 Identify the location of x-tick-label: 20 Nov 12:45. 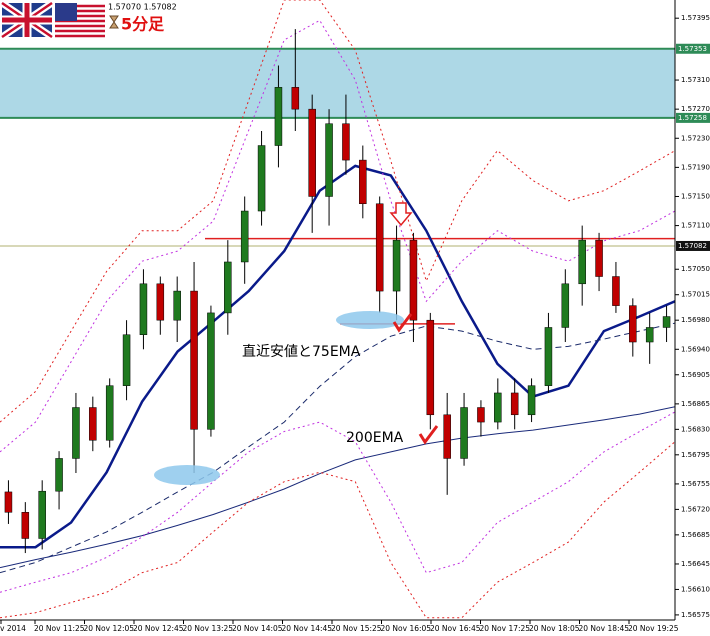
(158, 628).